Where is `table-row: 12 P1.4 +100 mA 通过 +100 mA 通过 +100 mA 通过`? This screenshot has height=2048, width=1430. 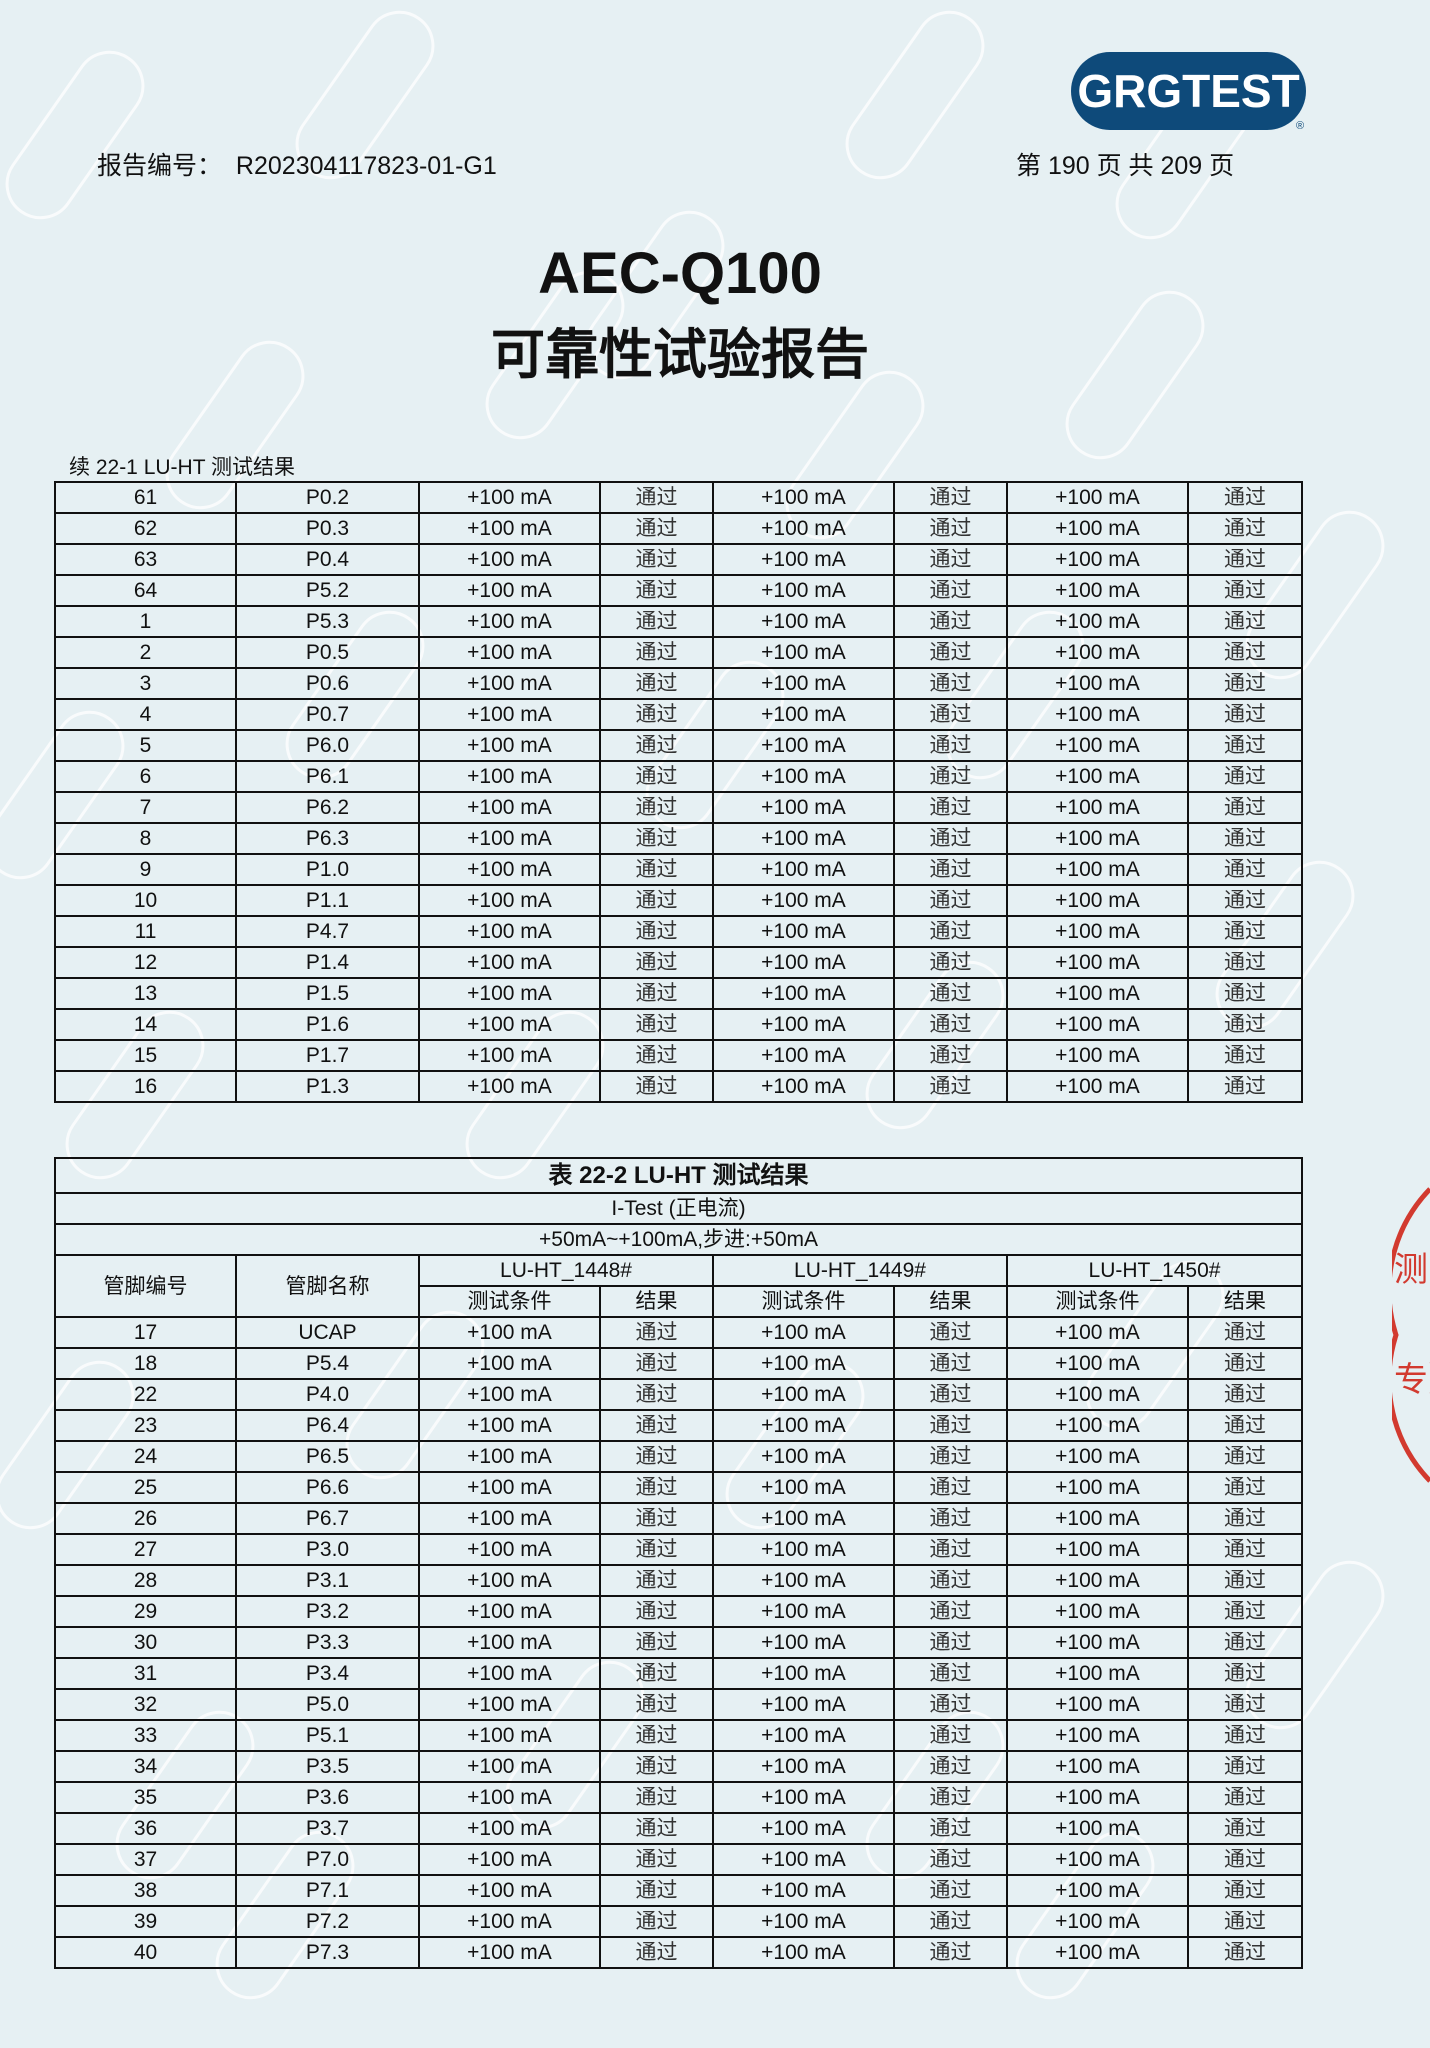 table-row: 12 P1.4 +100 mA 通过 +100 mA 通过 +100 mA 通过 is located at coordinates (678, 962).